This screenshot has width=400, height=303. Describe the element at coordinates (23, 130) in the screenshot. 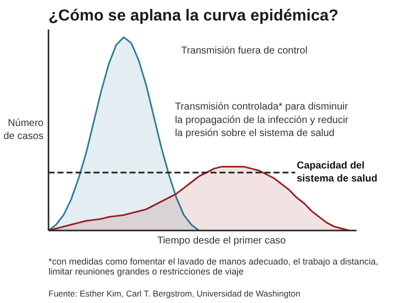

I see `y-axis-title: Número de casos` at that location.